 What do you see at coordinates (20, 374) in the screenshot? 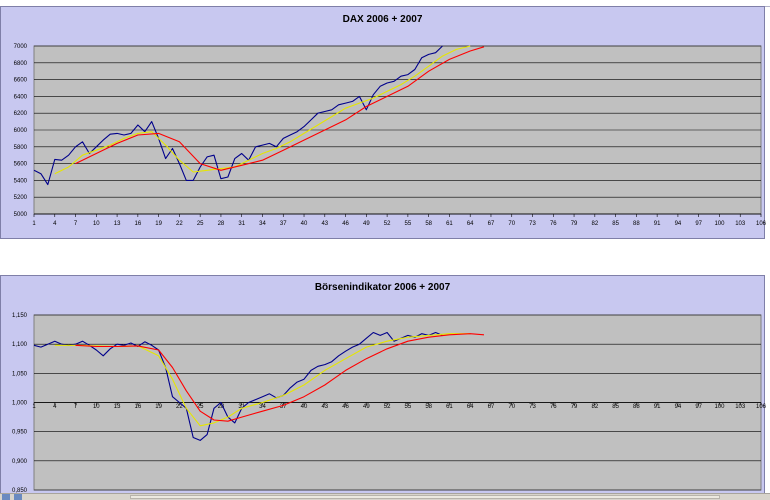
I see `y-tick-label: 1,050` at bounding box center [20, 374].